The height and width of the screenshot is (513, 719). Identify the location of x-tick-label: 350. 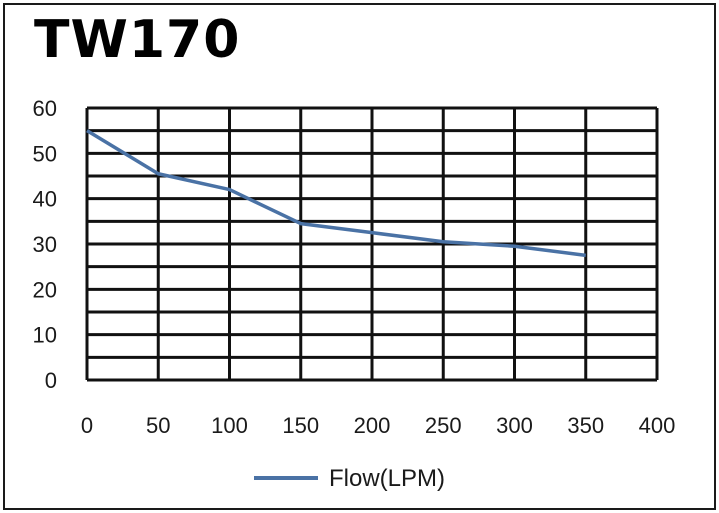
(585, 425).